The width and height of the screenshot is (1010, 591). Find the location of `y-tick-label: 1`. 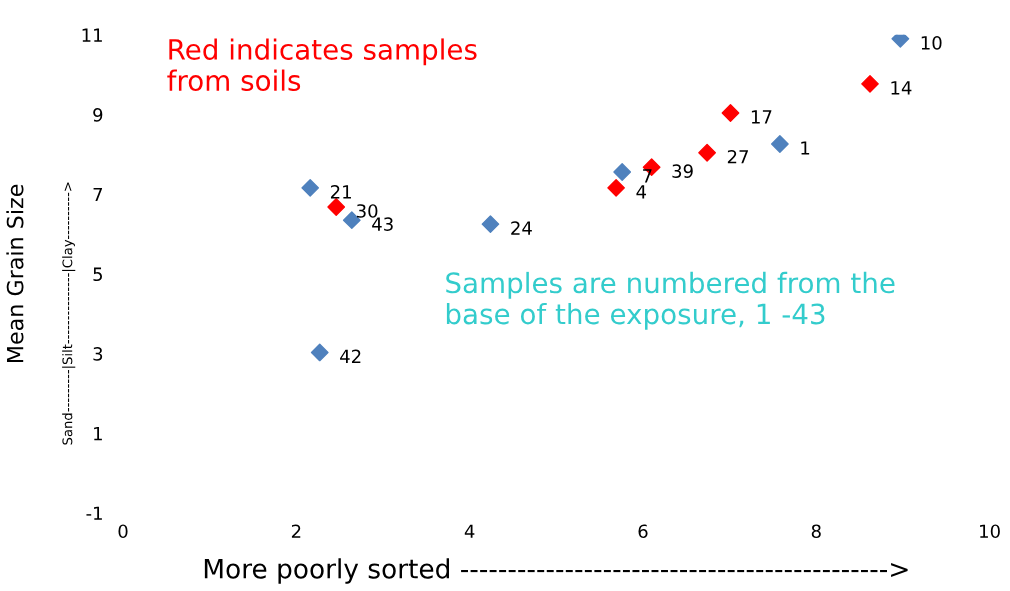

y-tick-label: 1 is located at coordinates (98, 434).